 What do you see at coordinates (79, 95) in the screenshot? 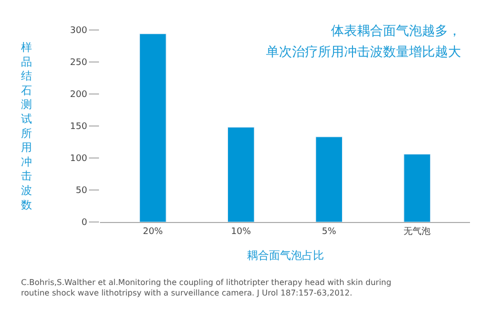
I see `y-tick-label: 200` at bounding box center [79, 95].